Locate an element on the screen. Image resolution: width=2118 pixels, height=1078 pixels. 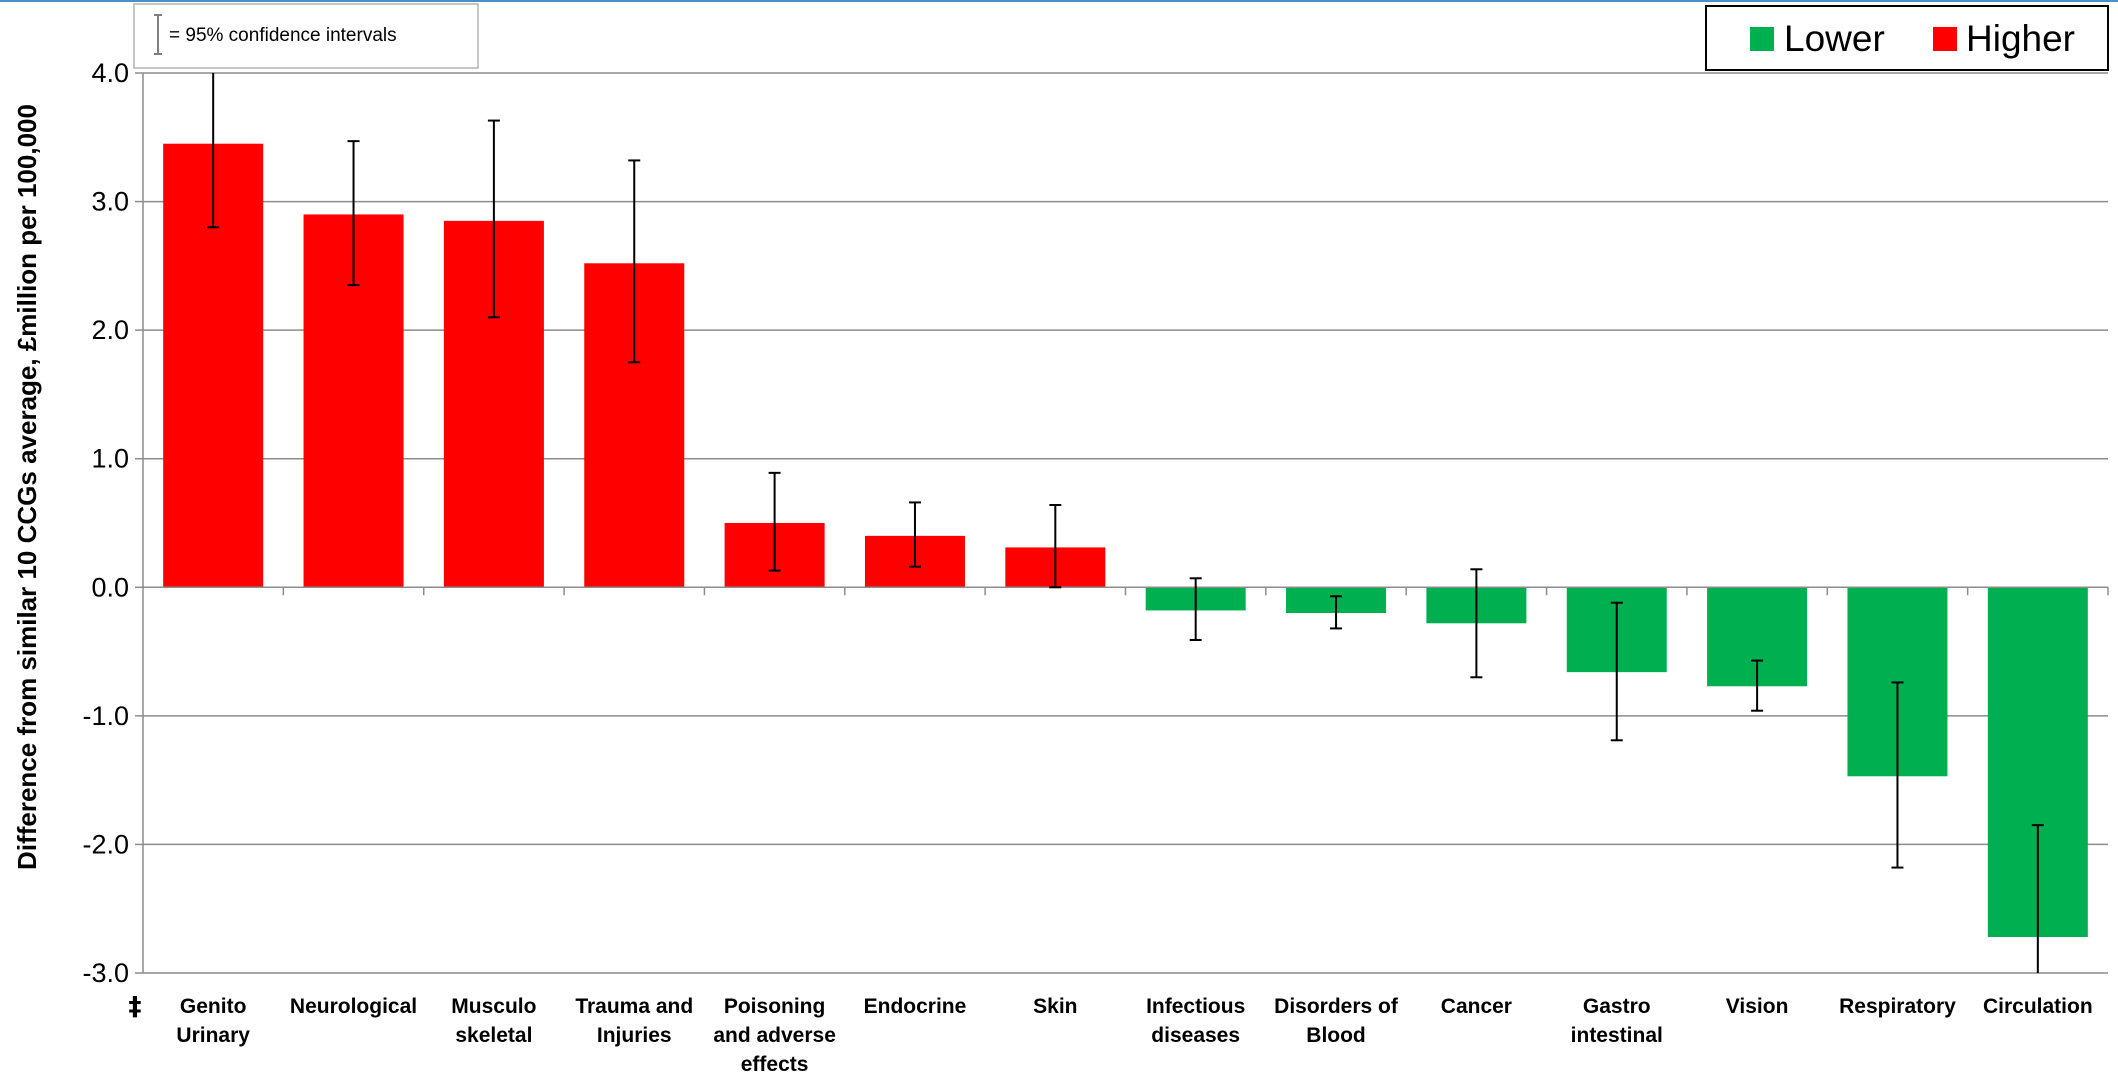
y-tick-label: -1.0 is located at coordinates (105, 716).